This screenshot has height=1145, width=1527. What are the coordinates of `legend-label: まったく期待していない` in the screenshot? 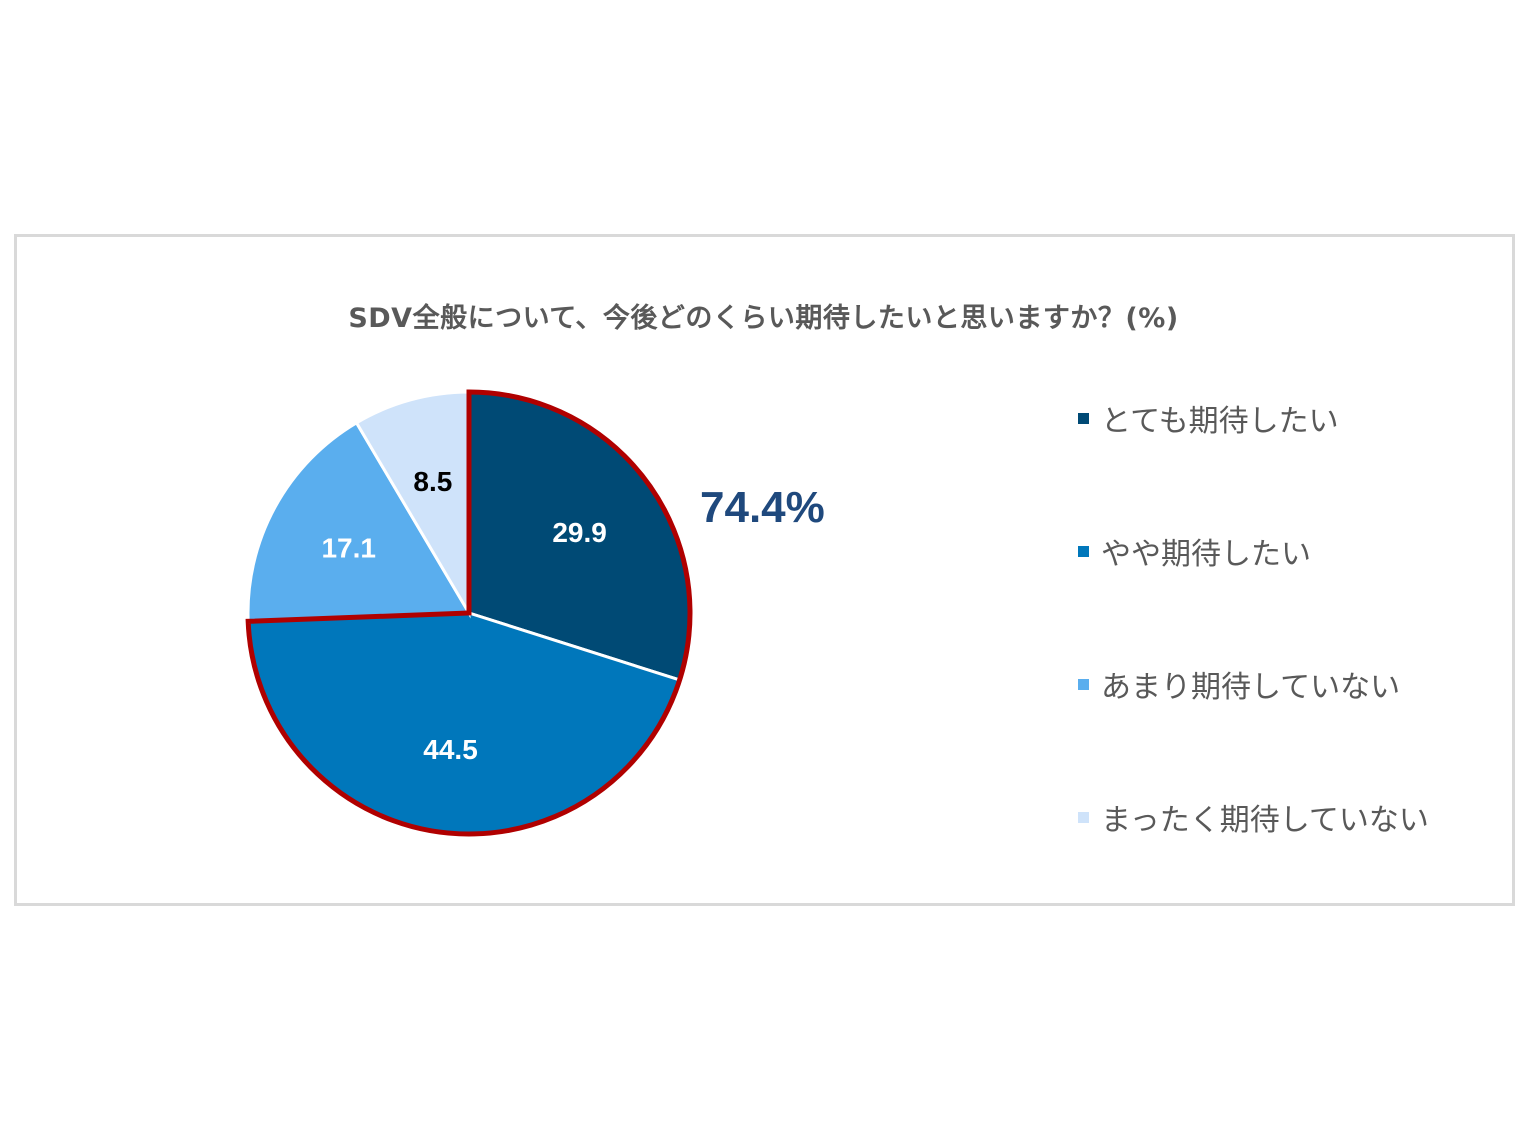 It's located at (1265, 820).